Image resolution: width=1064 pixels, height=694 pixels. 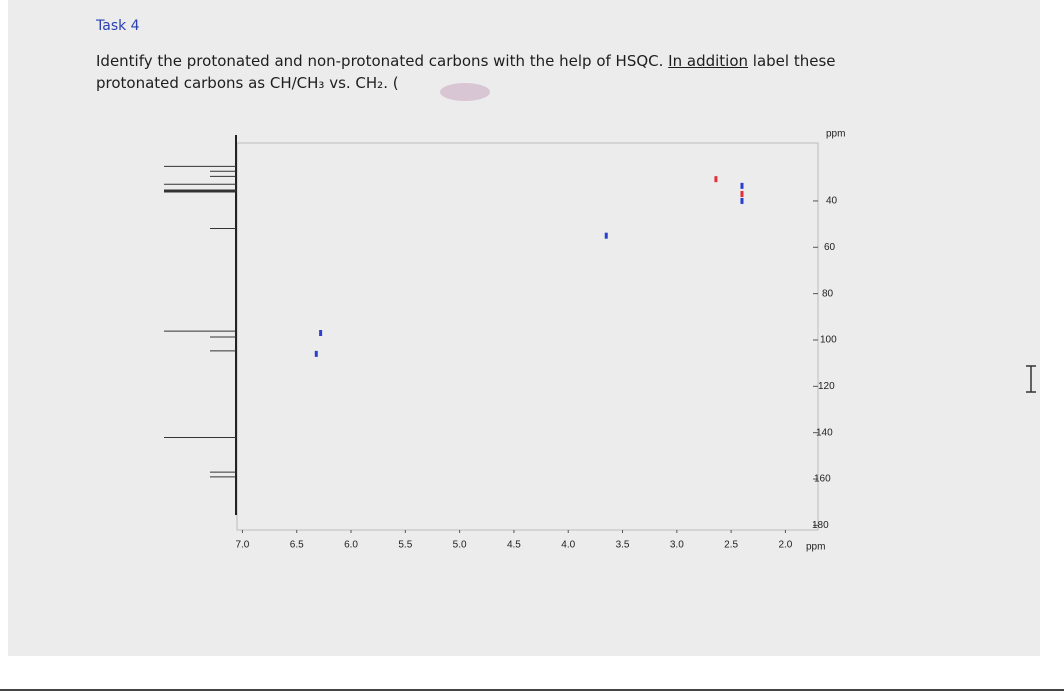 I want to click on instruction-line: protonated carbons as CH/CH₃ vs. CH₂. (, so click(x=247, y=83).